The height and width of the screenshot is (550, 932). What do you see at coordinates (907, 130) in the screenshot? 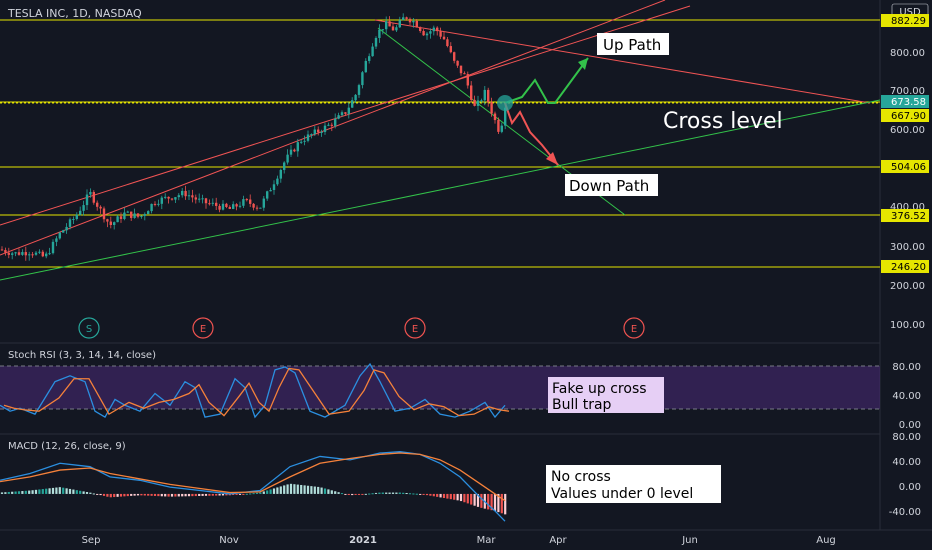
I see `price-tick-600: 600.00` at bounding box center [907, 130].